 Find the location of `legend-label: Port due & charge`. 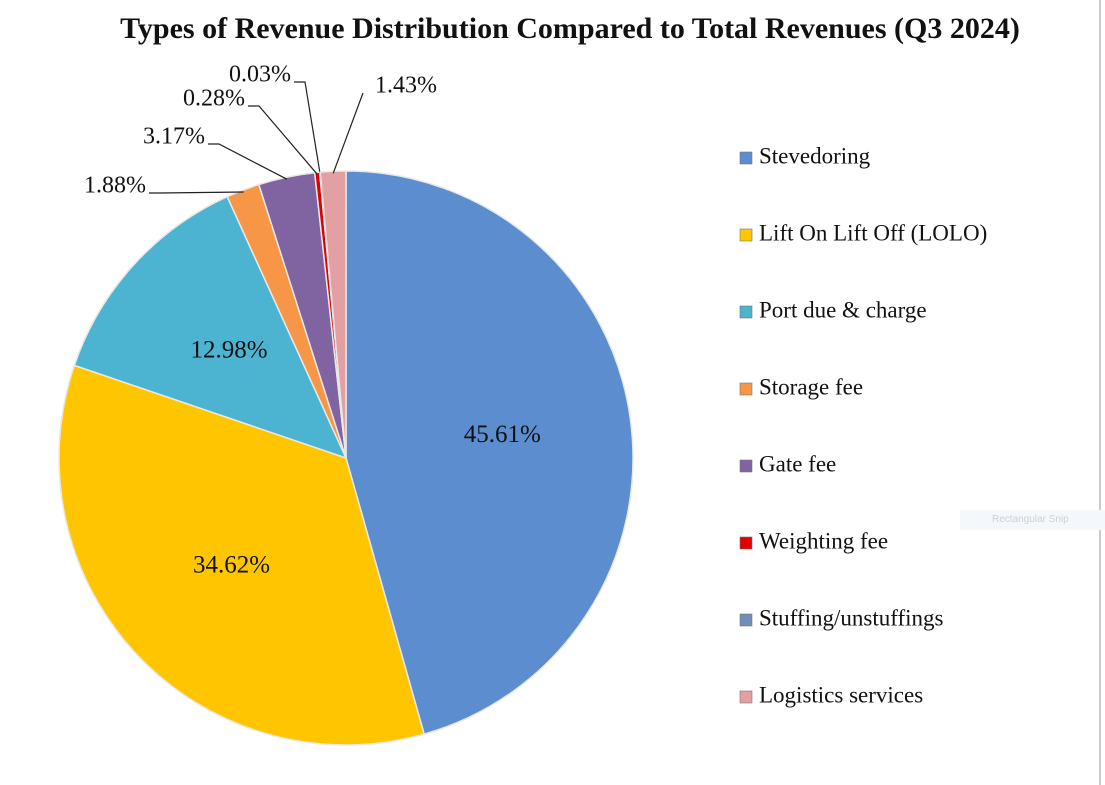

legend-label: Port due & charge is located at coordinates (843, 309).